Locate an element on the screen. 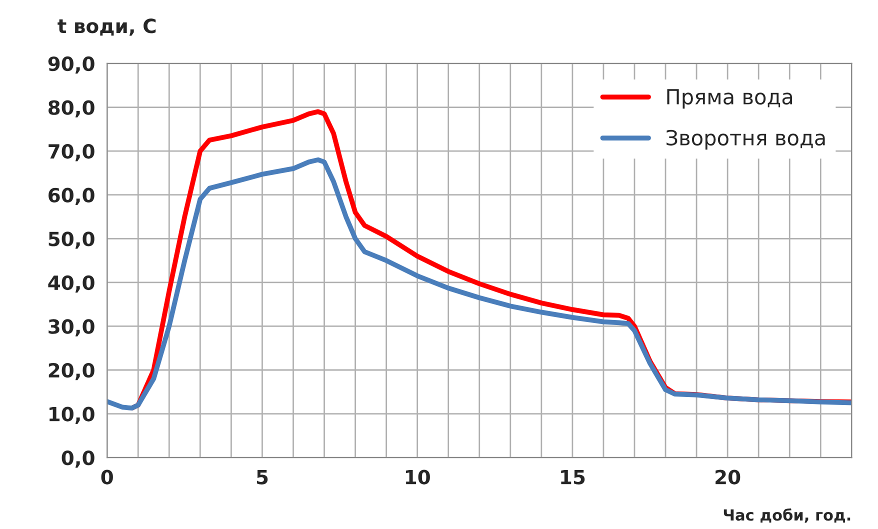 This screenshot has width=878, height=529. y-tick-label: 40,0 is located at coordinates (71, 284).